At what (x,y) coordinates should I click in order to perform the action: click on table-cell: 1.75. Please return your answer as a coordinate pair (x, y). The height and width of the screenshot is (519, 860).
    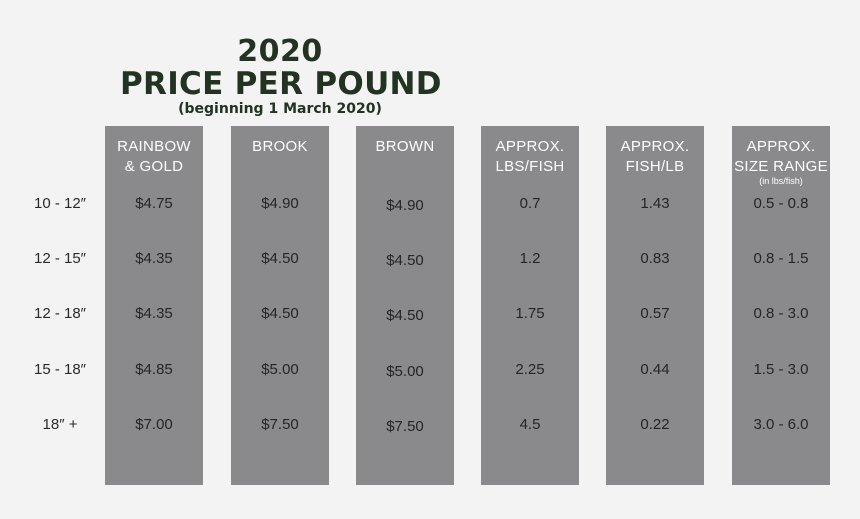
    Looking at the image, I should click on (530, 313).